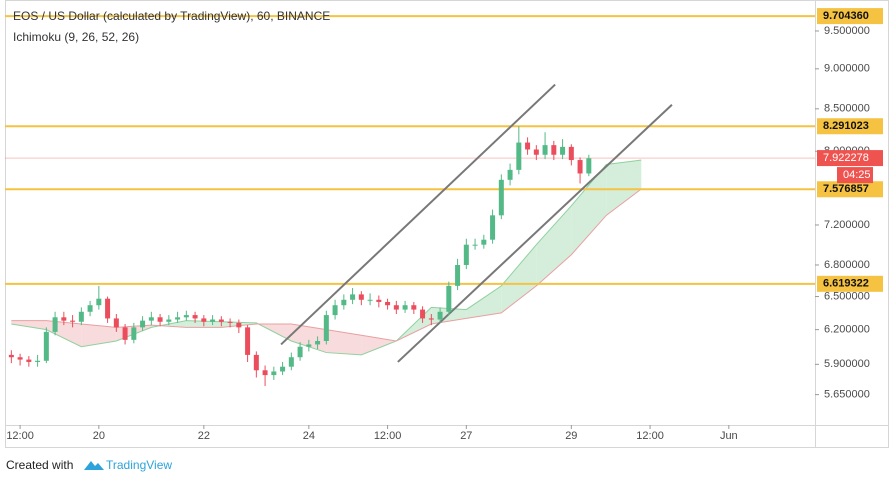 Image resolution: width=892 pixels, height=484 pixels. Describe the element at coordinates (847, 109) in the screenshot. I see `y-tick-label: 8.500000` at that location.